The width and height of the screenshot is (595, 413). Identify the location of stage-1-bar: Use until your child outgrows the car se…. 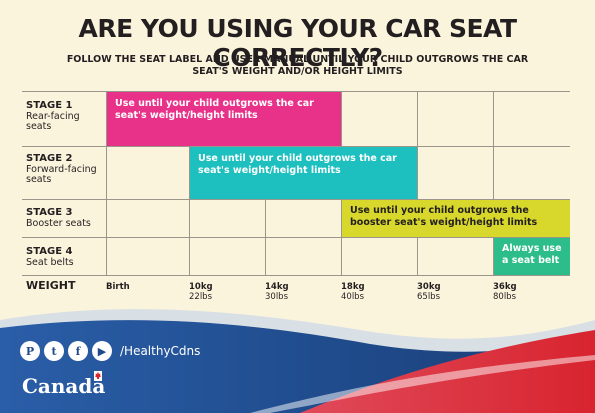
(224, 119).